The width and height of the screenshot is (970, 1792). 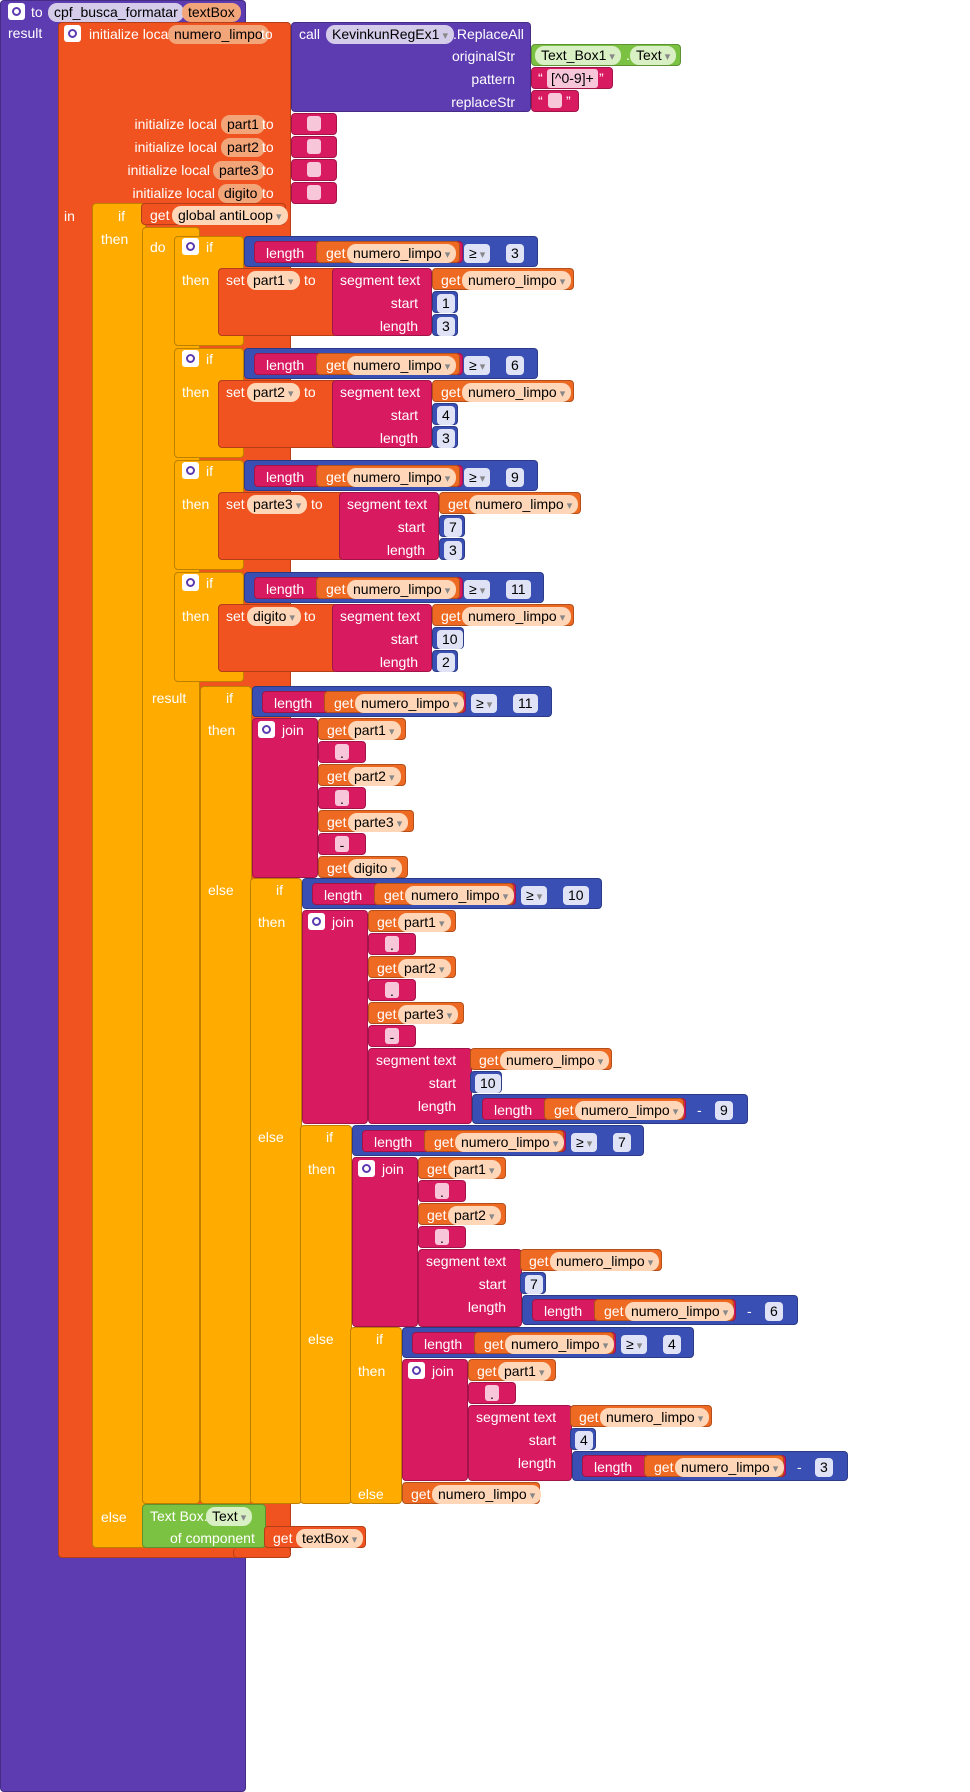 What do you see at coordinates (330, 1538) in the screenshot?
I see `textbox-param-dropdown: textBox` at bounding box center [330, 1538].